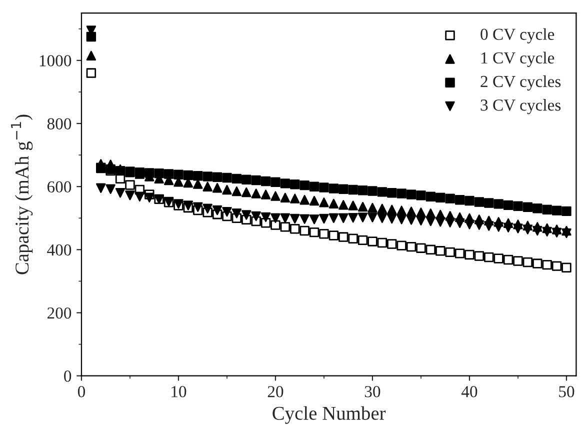 The height and width of the screenshot is (437, 582). What do you see at coordinates (517, 36) in the screenshot?
I see `legend-label: 0 CV cycle` at bounding box center [517, 36].